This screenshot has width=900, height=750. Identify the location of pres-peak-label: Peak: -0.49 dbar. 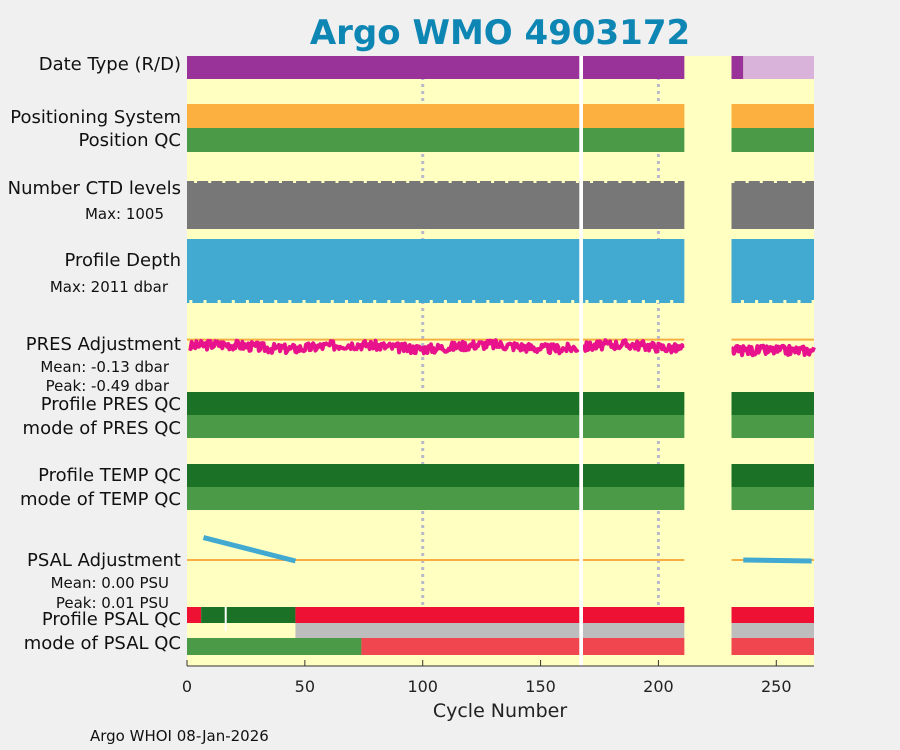
(108, 386).